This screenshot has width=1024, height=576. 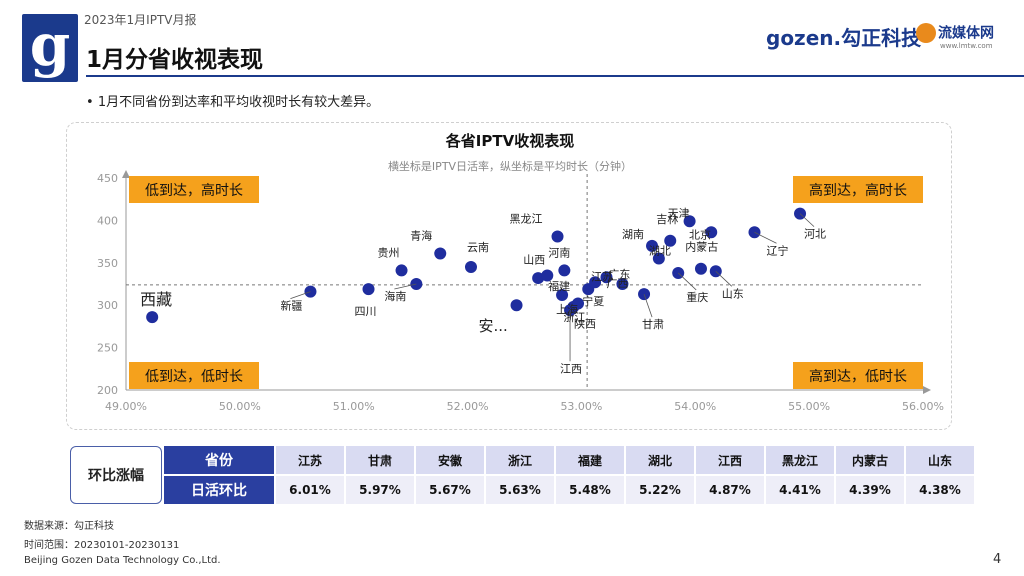 I want to click on province-cell: 福建, so click(x=590, y=460).